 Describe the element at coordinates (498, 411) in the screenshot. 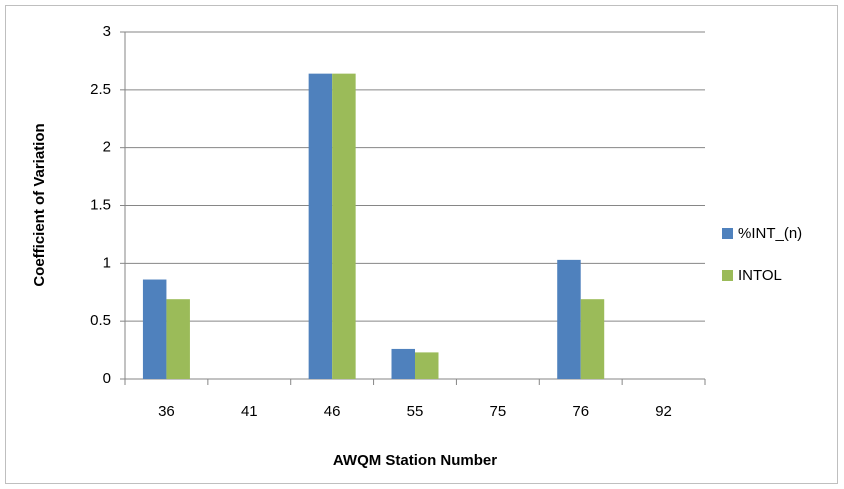

I see `x-tick-label: 75` at that location.